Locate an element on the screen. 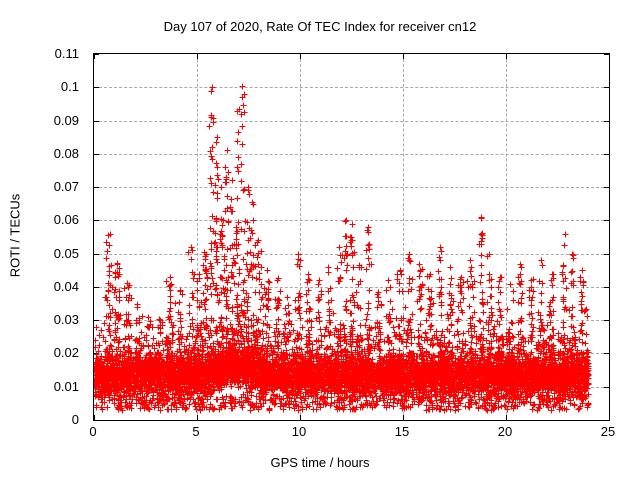 This screenshot has height=480, width=640. y-axis-title: ROTI / TECUs is located at coordinates (15, 235).